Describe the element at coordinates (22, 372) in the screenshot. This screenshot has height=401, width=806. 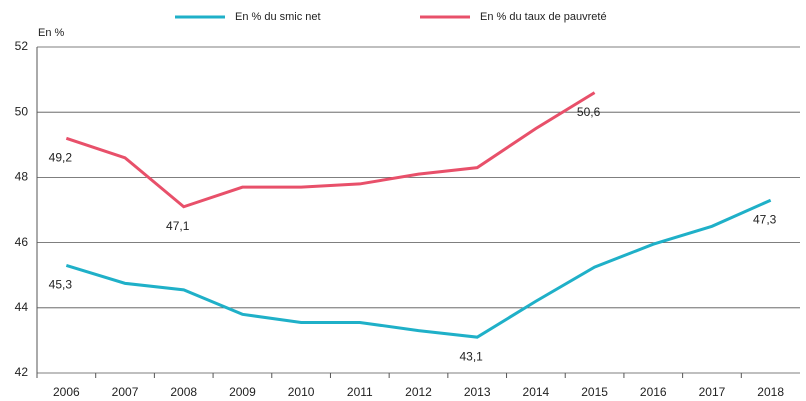
I see `y-tick-label: 42` at that location.